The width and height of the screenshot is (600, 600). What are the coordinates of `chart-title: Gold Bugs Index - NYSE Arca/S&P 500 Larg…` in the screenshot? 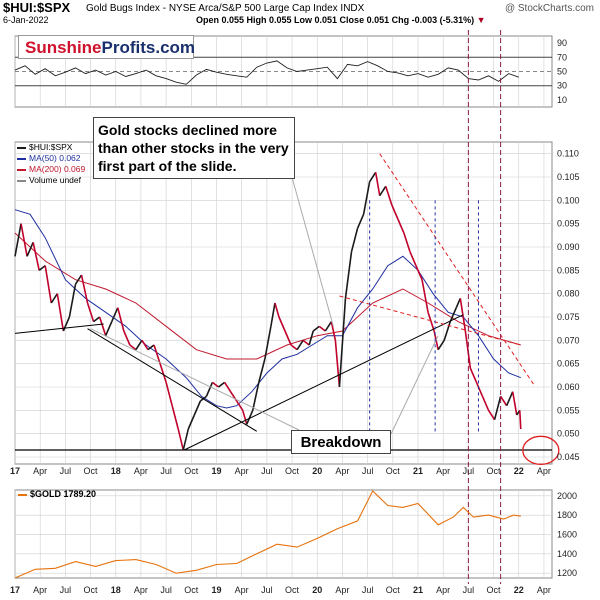 It's located at (225, 8).